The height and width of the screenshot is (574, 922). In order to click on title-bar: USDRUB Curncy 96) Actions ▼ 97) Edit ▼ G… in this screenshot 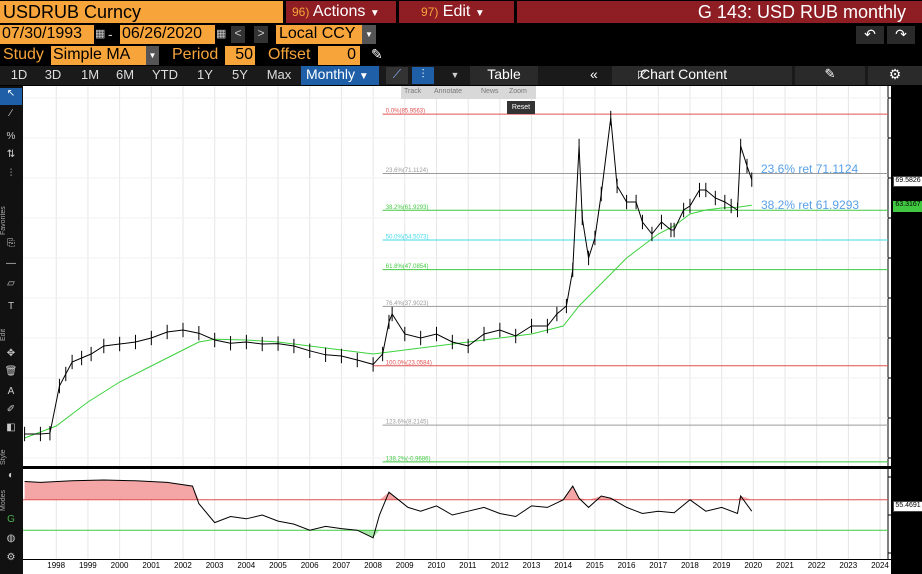, I will do `click(461, 12)`.